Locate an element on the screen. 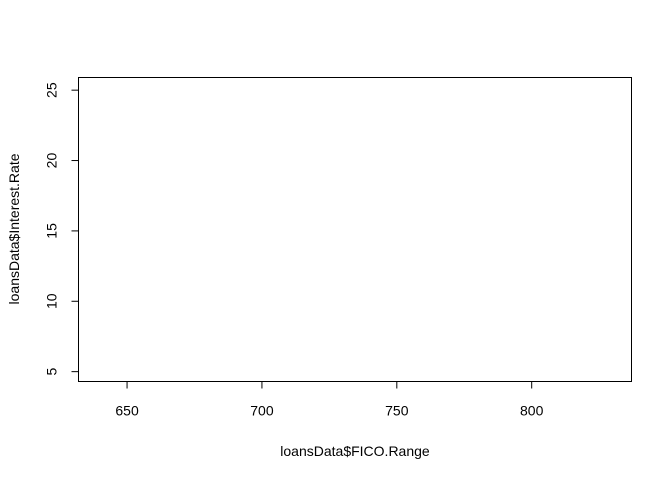 This screenshot has width=672, height=480. y-tick-label: 15 is located at coordinates (52, 231).